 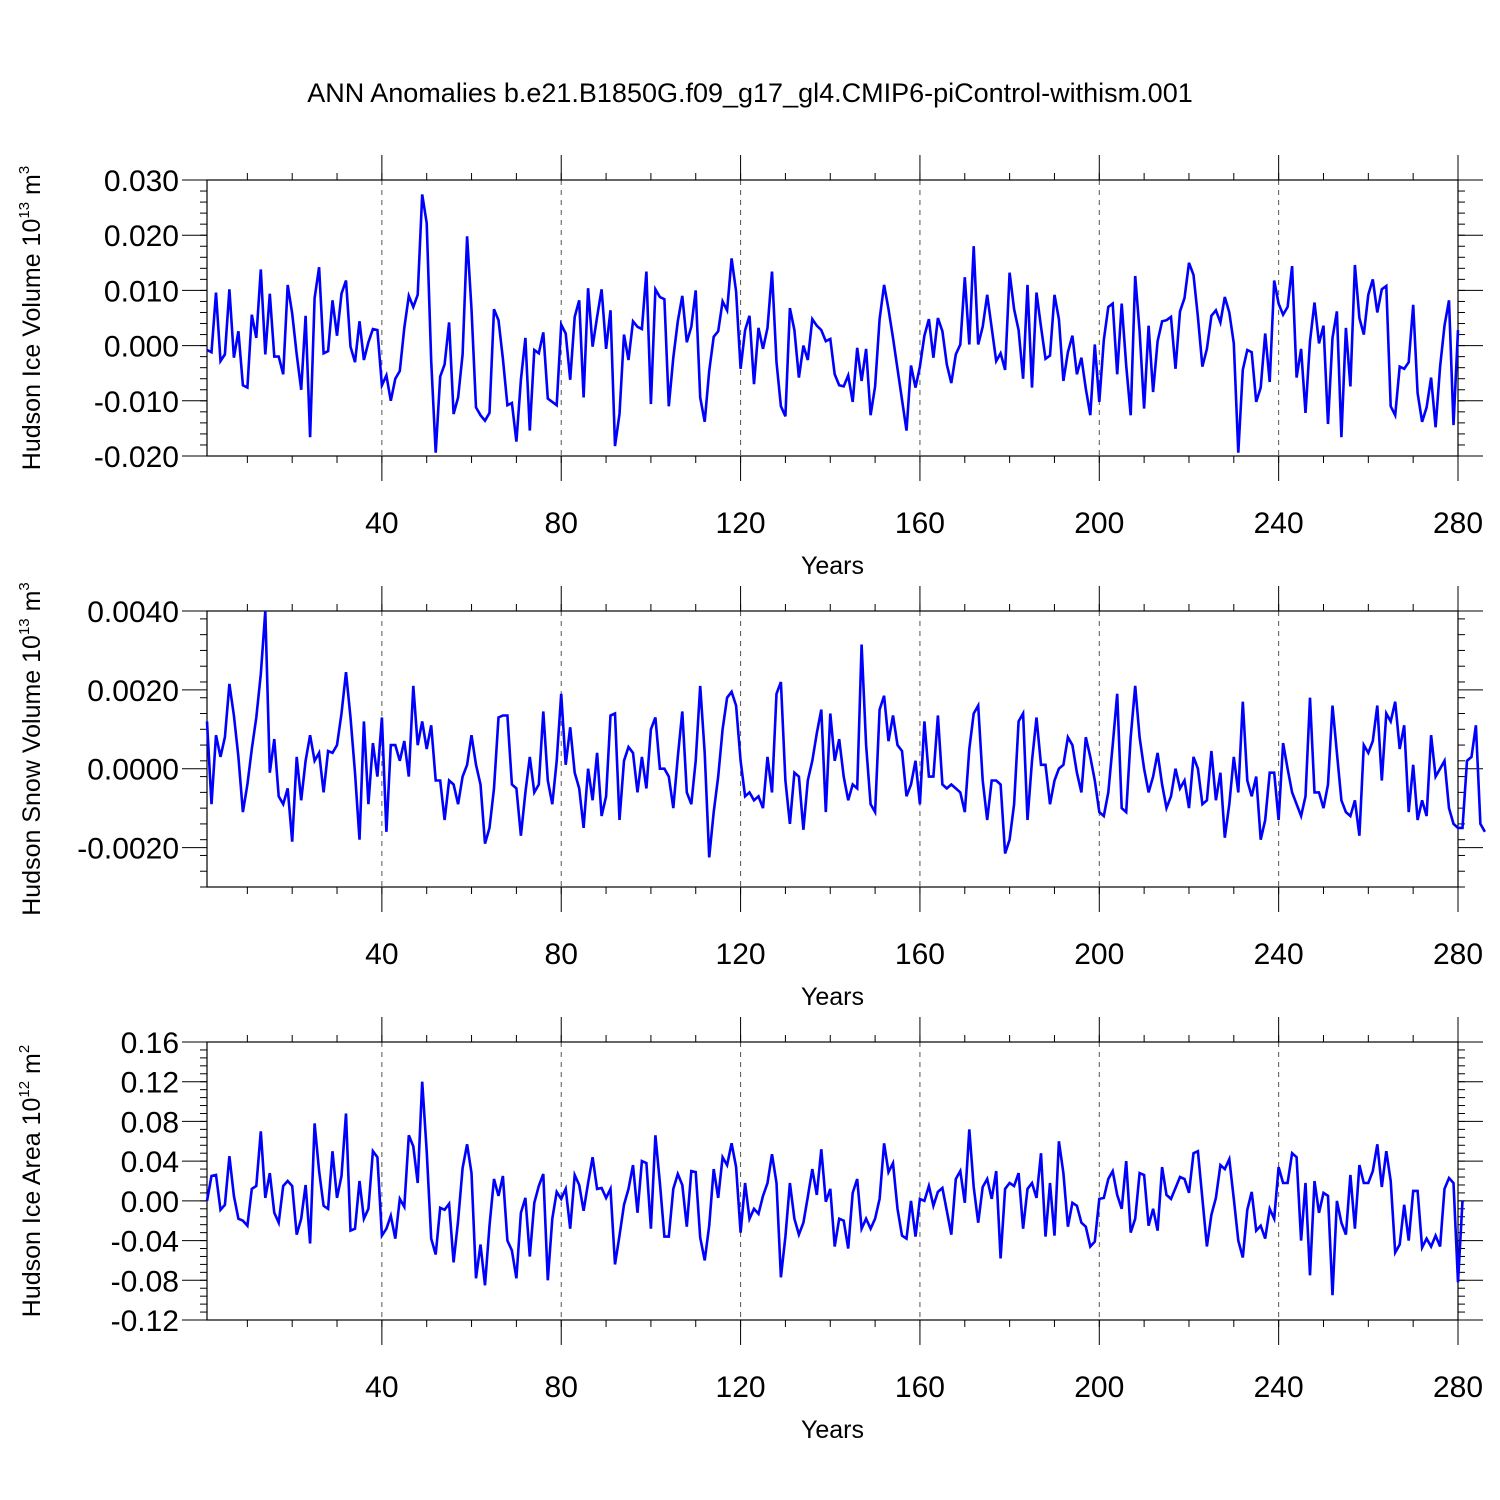 I want to click on y-axis-title: Hudson Ice Area 1012 m2, so click(x=31, y=1181).